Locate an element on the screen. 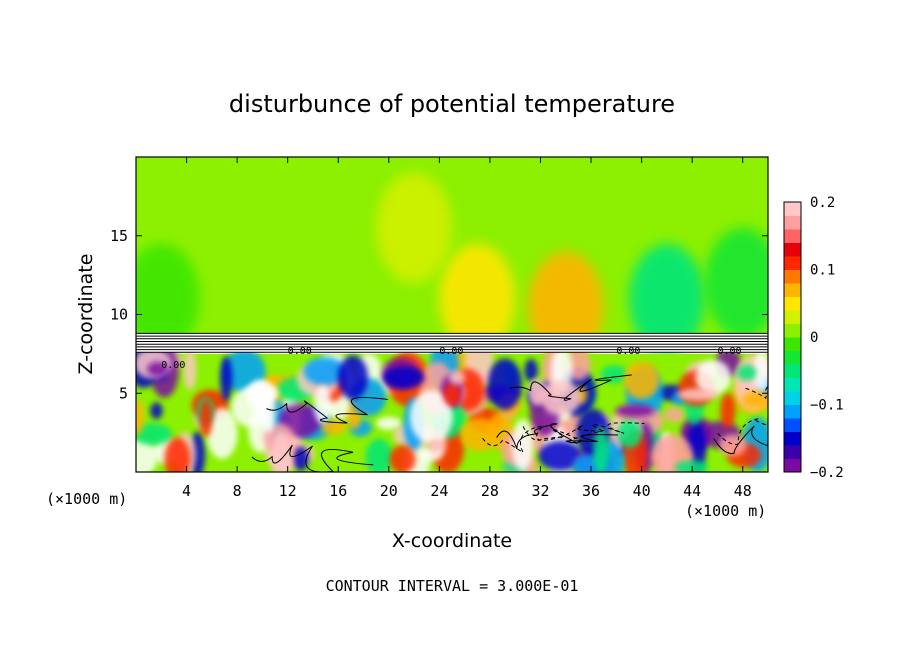 The height and width of the screenshot is (654, 904). stable-layer-band is located at coordinates (452, 342).